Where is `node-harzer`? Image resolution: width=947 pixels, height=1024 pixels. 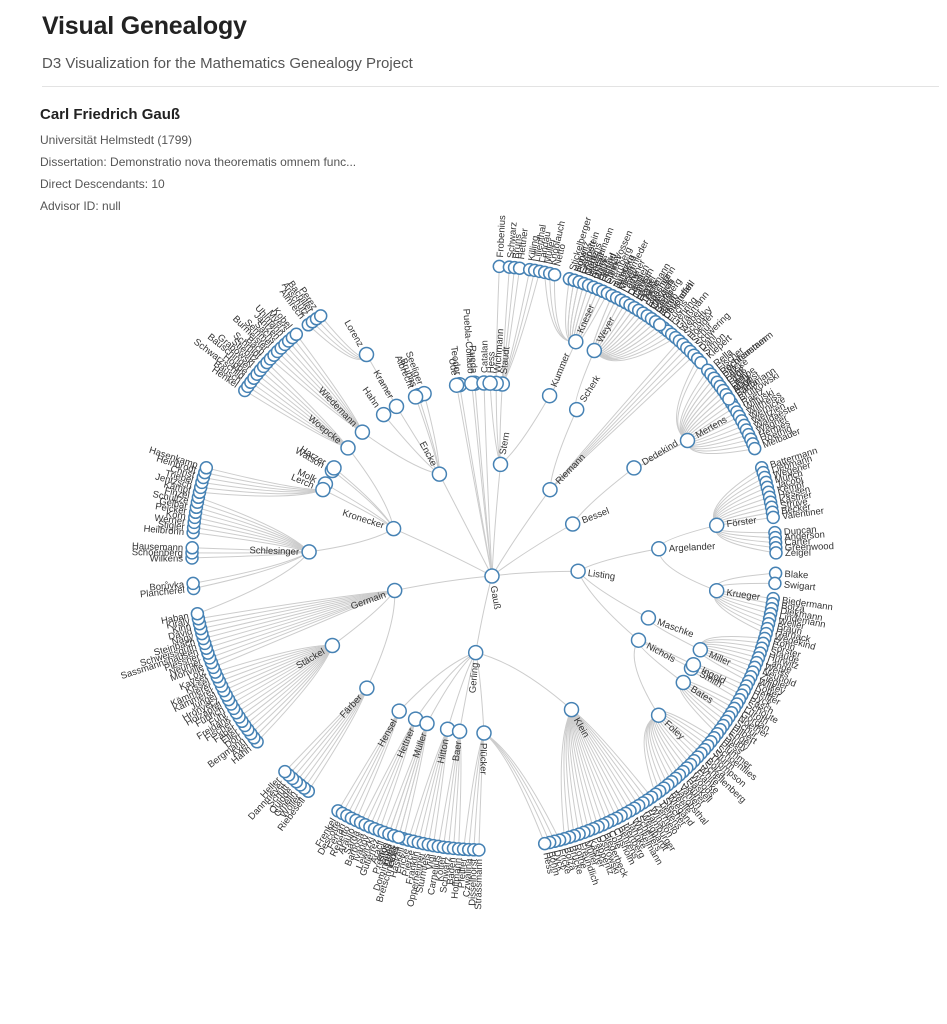
node-harzer is located at coordinates (334, 468).